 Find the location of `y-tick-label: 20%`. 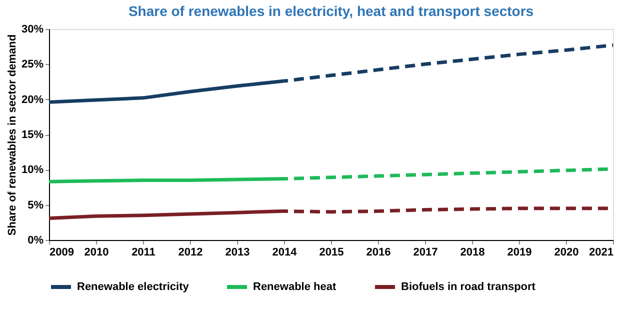

y-tick-label: 20% is located at coordinates (32, 100).